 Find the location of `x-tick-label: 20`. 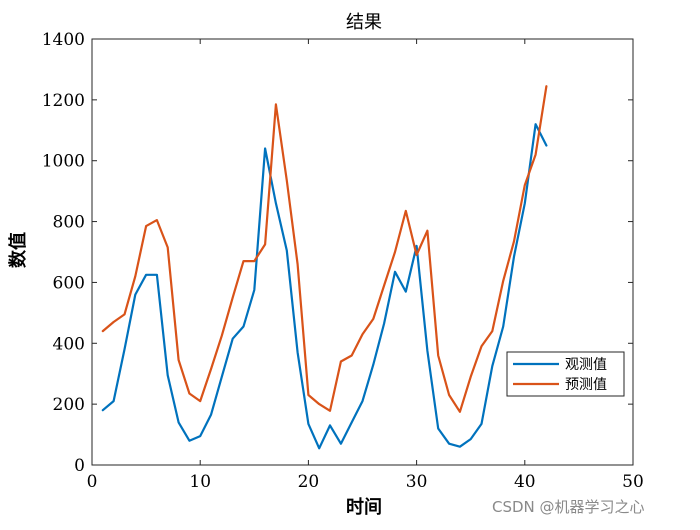

x-tick-label: 20 is located at coordinates (309, 482).